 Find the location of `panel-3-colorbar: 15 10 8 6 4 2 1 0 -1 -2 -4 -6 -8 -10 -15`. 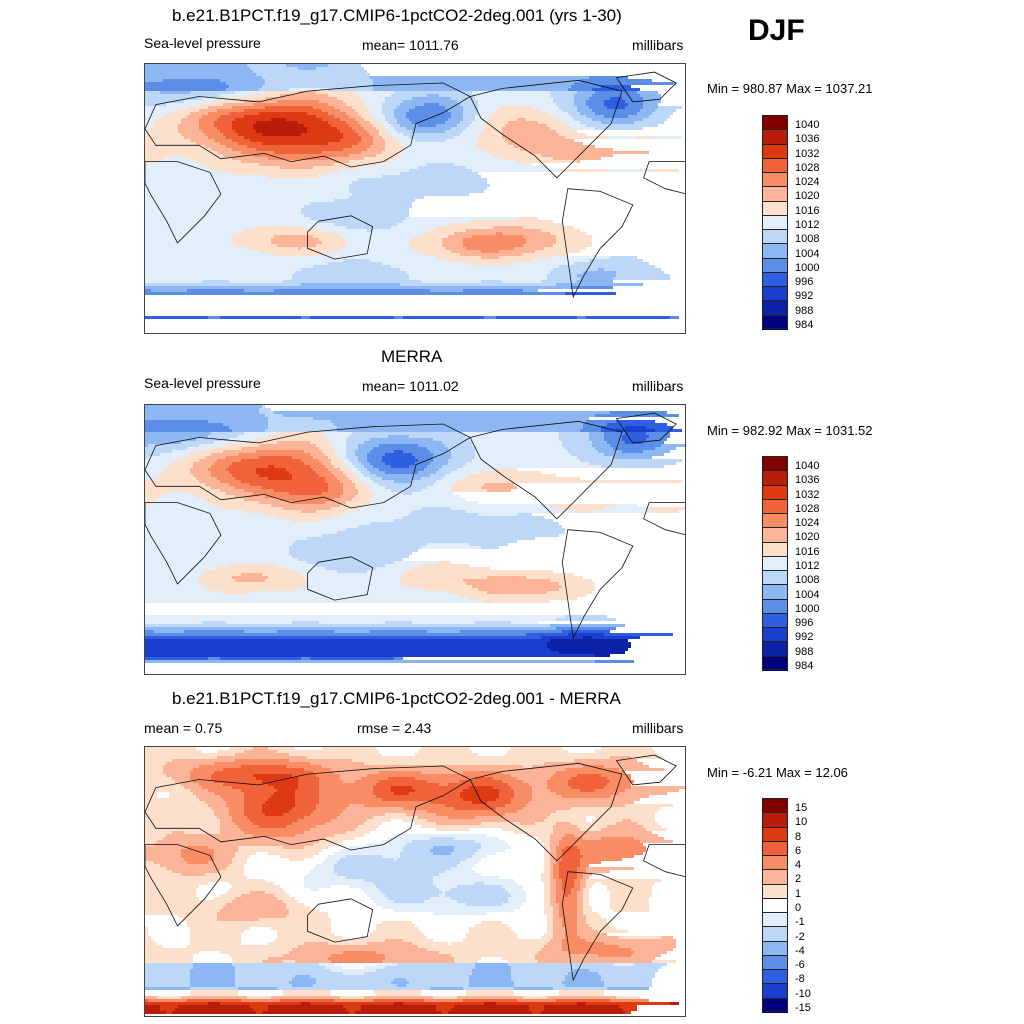

panel-3-colorbar: 15 10 8 6 4 2 1 0 -1 -2 -4 -6 -8 -10 -15 is located at coordinates (807, 905).